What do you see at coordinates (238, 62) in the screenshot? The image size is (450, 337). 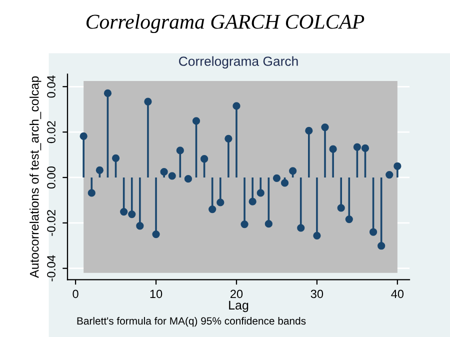 I see `chart-subtitle: Correlograma Garch` at bounding box center [238, 62].